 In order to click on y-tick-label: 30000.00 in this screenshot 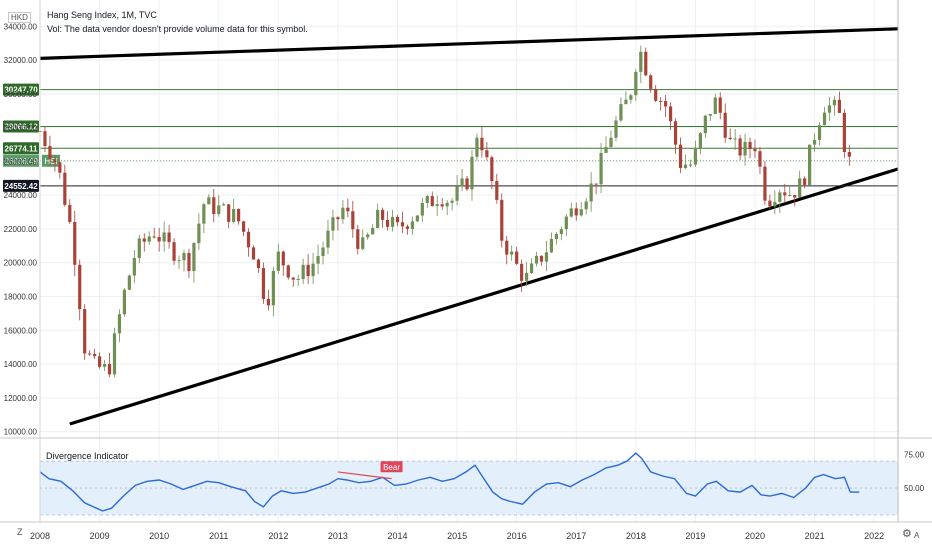, I will do `click(21, 94)`.